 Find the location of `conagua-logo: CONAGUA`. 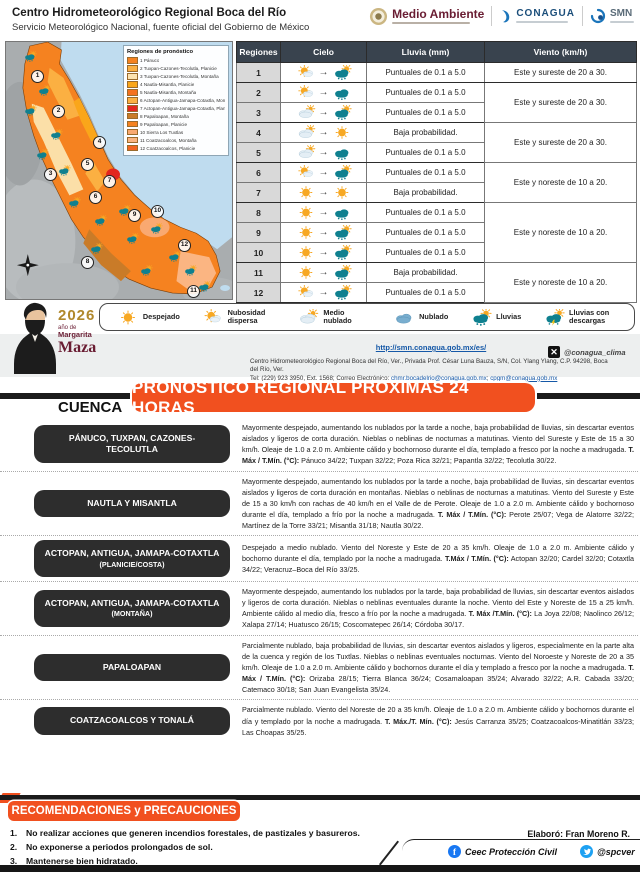

conagua-logo: CONAGUA is located at coordinates (537, 16).